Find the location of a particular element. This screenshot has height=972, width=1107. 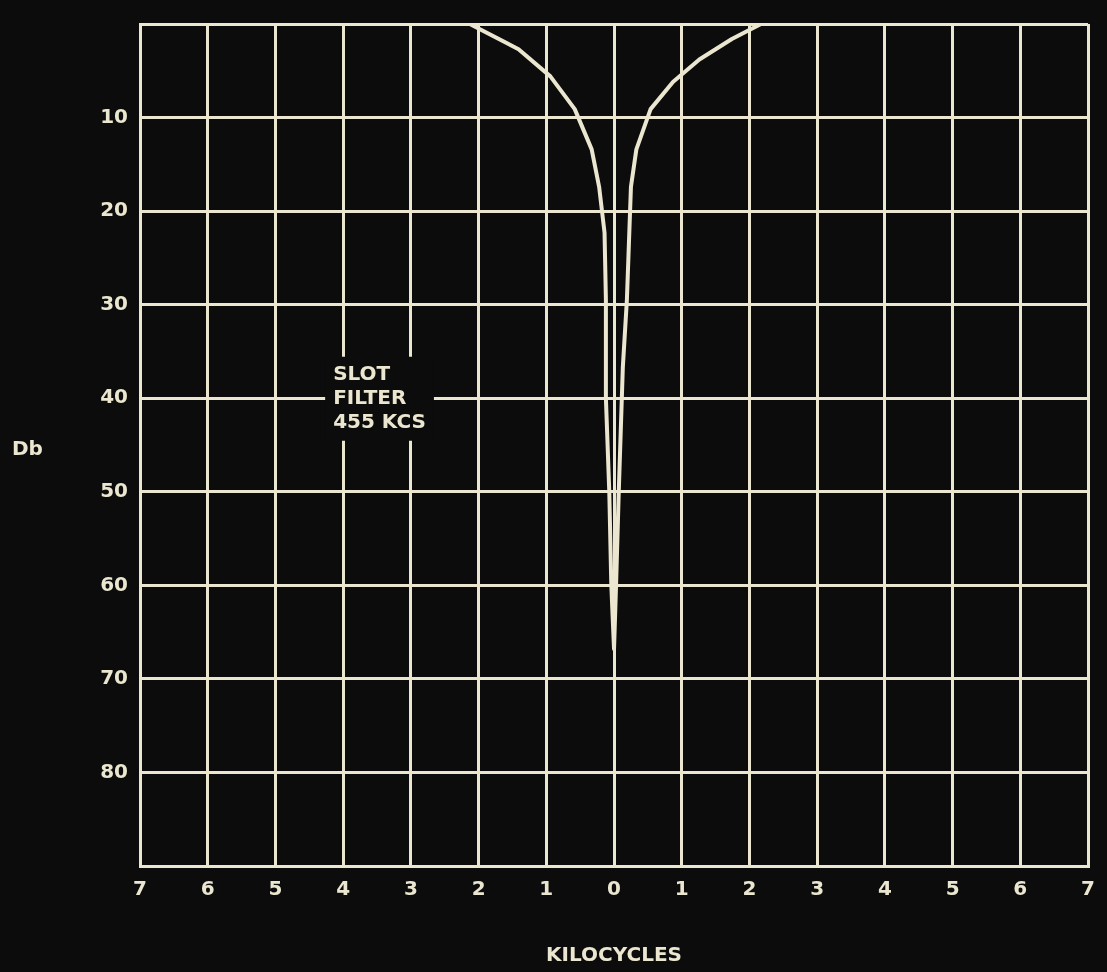

y-tick-label: 50 is located at coordinates (114, 489).